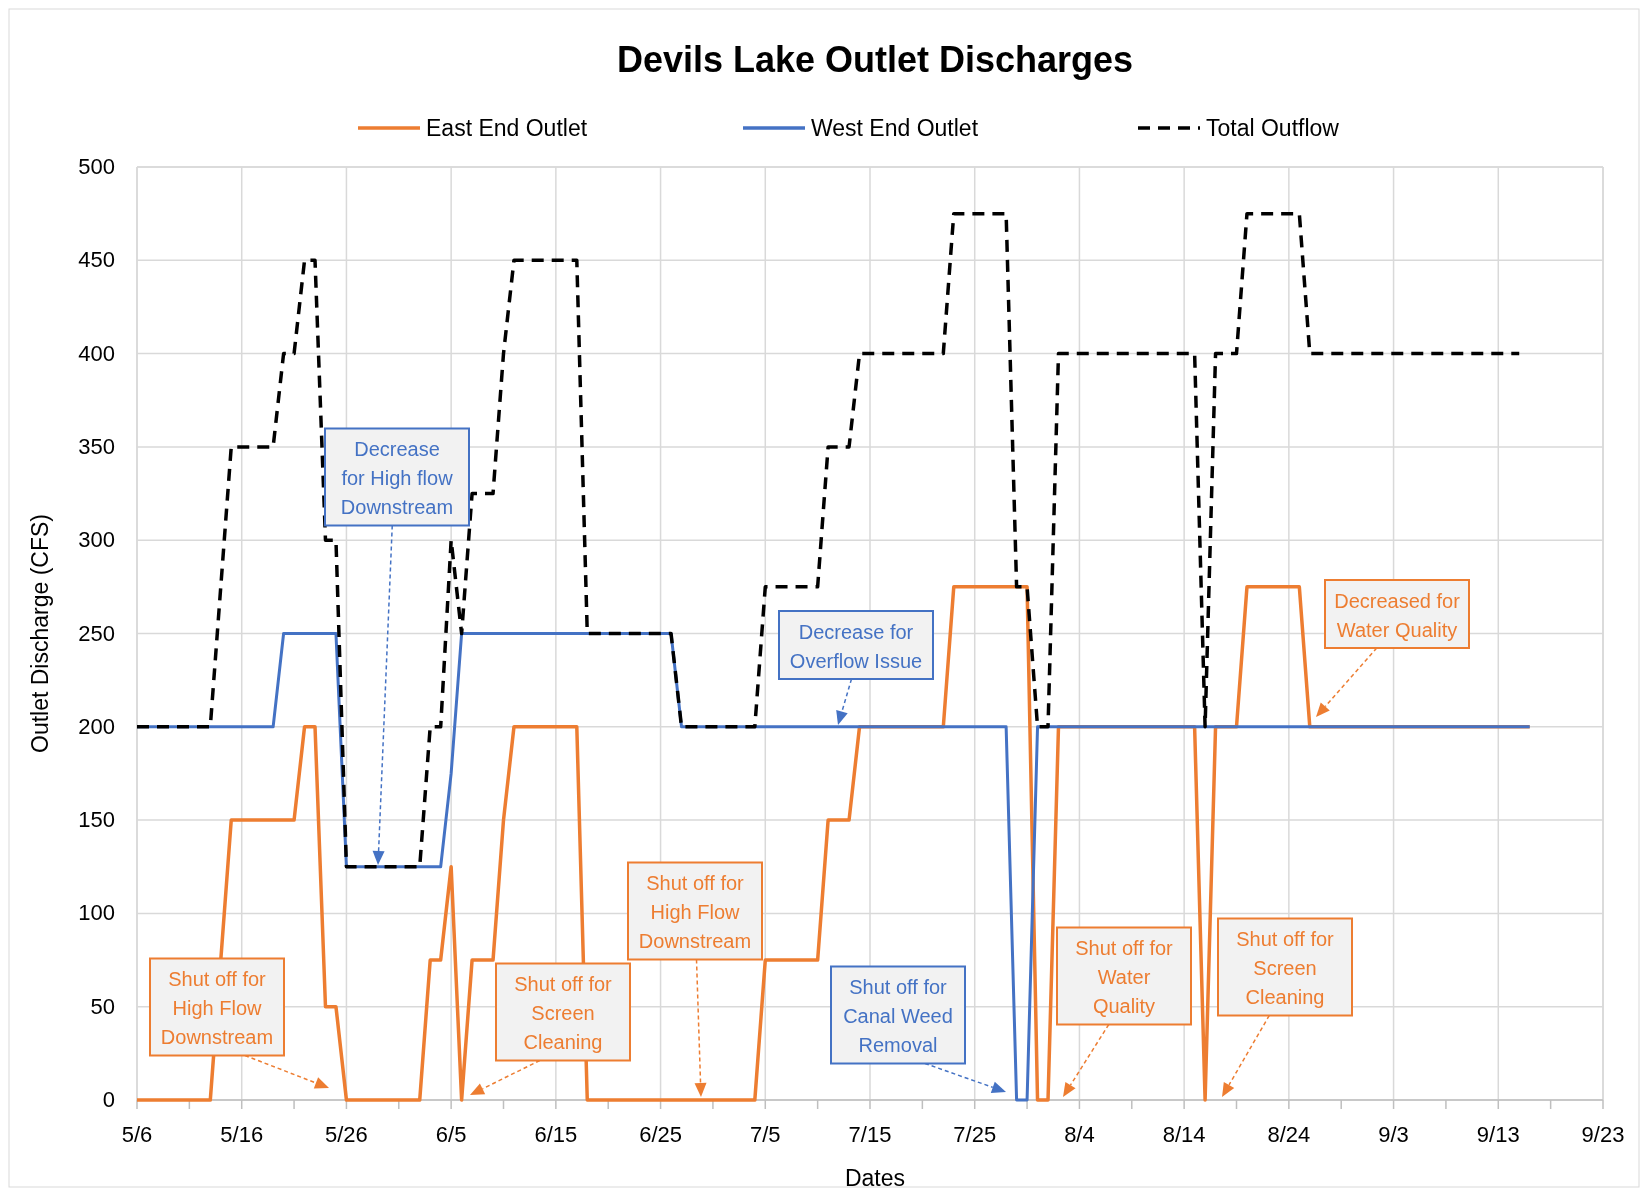 The image size is (1648, 1197). Describe the element at coordinates (96, 446) in the screenshot. I see `y-tick-label: 350` at that location.